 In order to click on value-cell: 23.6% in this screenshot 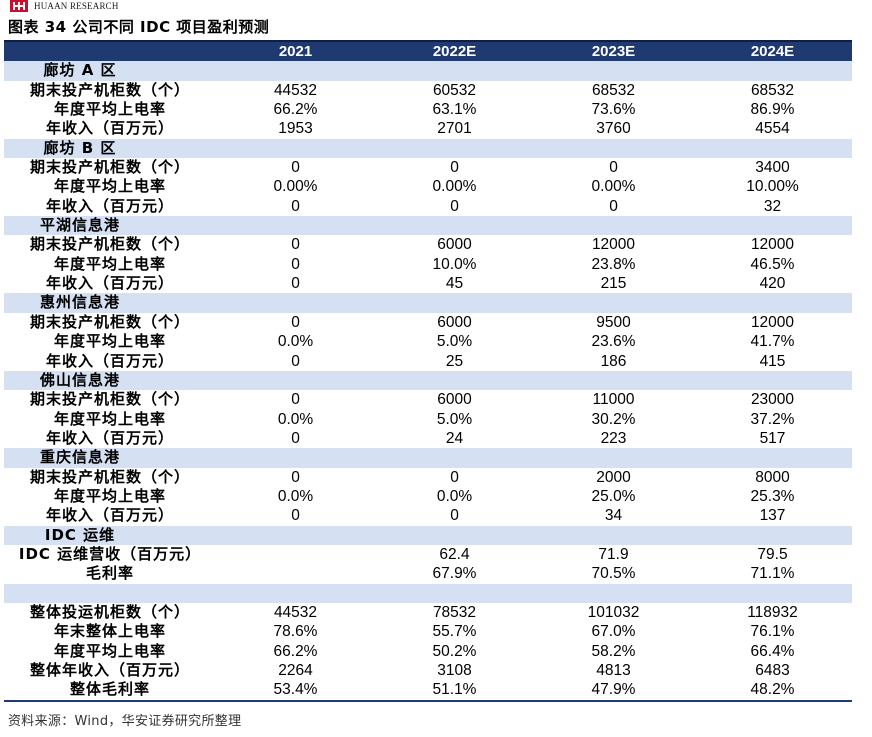, I will do `click(613, 342)`.